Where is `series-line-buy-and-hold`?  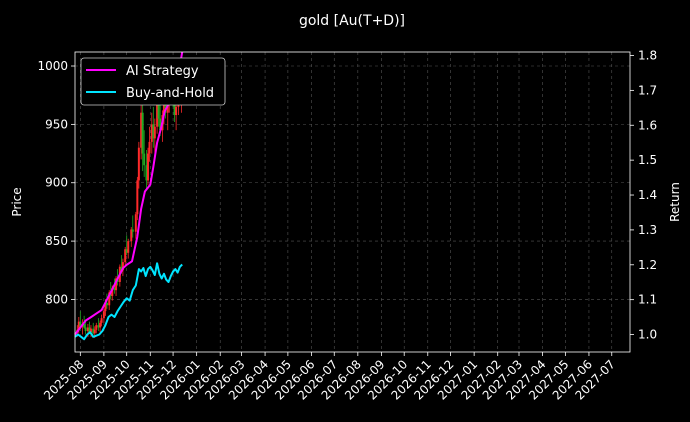 series-line-buy-and-hold is located at coordinates (128, 301).